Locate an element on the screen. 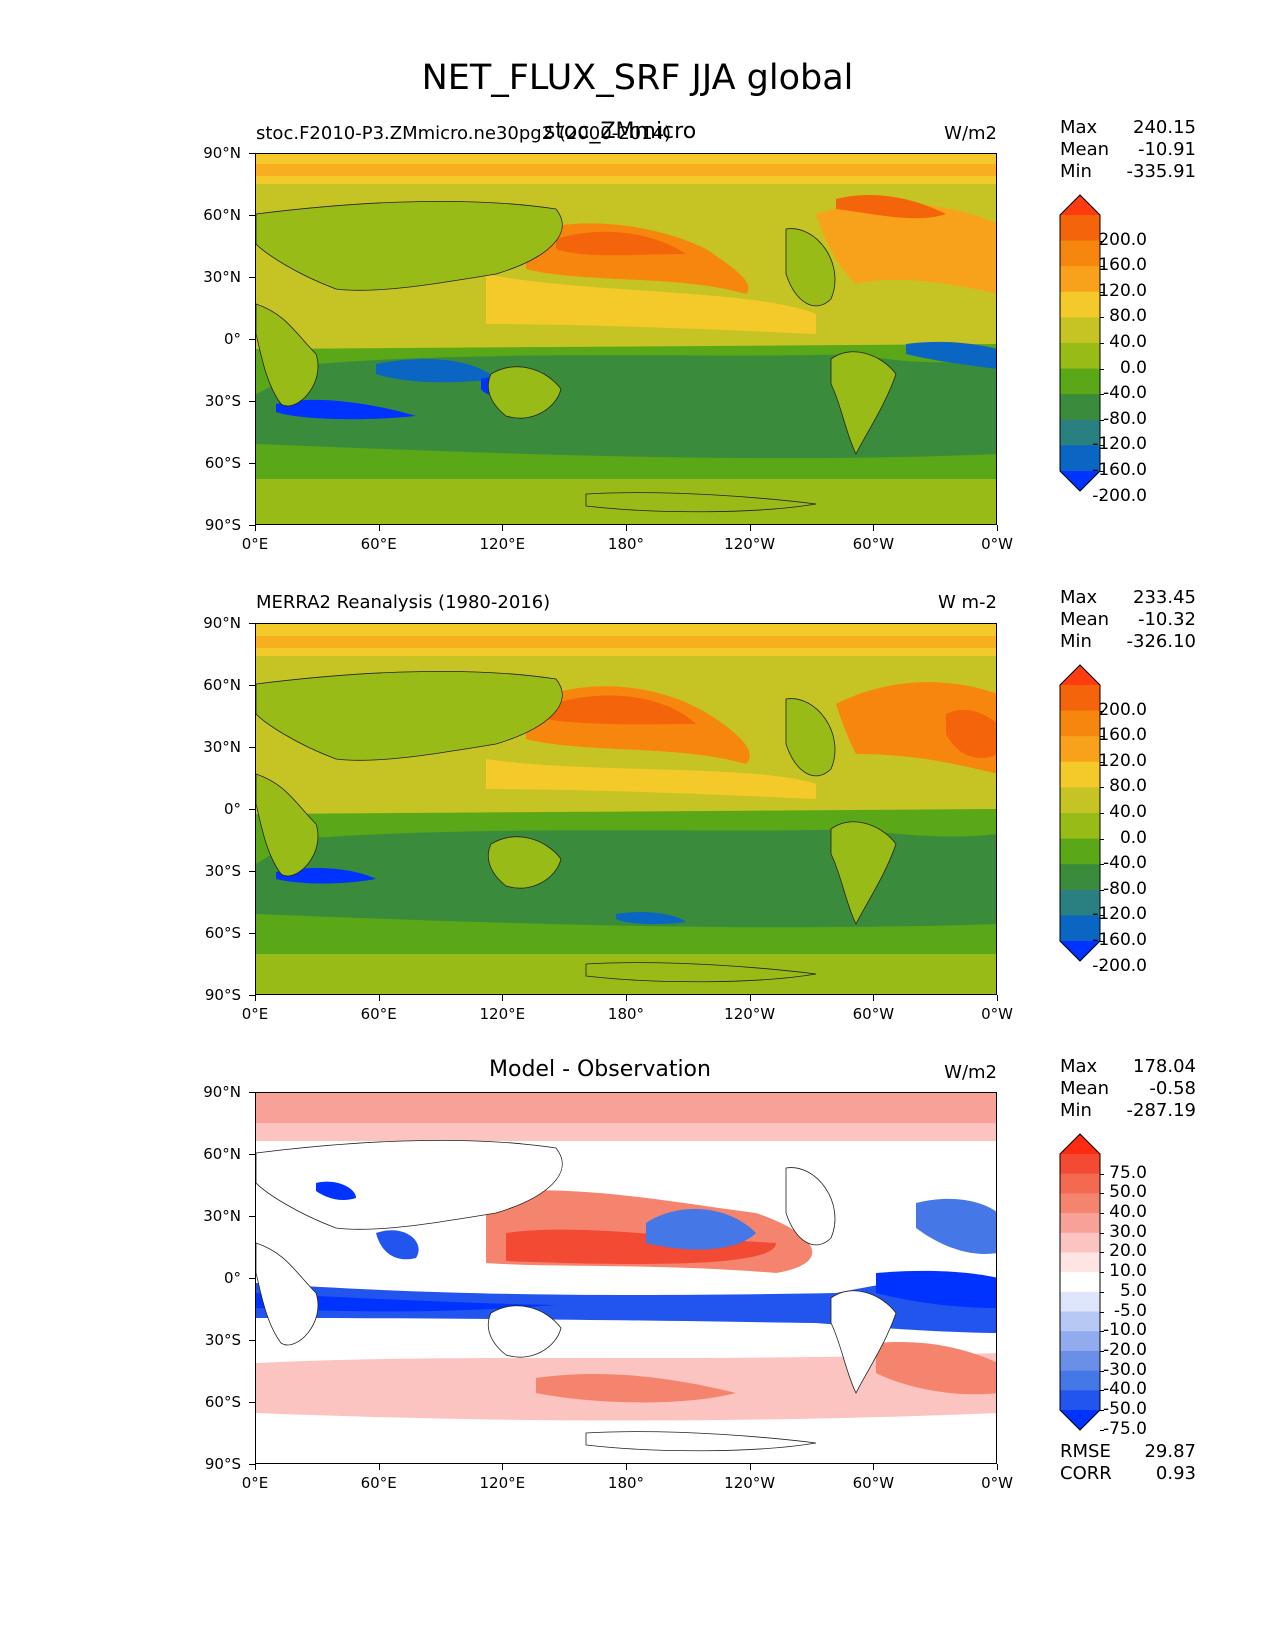  panel-difference-stat-max: Max 178.04 is located at coordinates (1128, 1066).